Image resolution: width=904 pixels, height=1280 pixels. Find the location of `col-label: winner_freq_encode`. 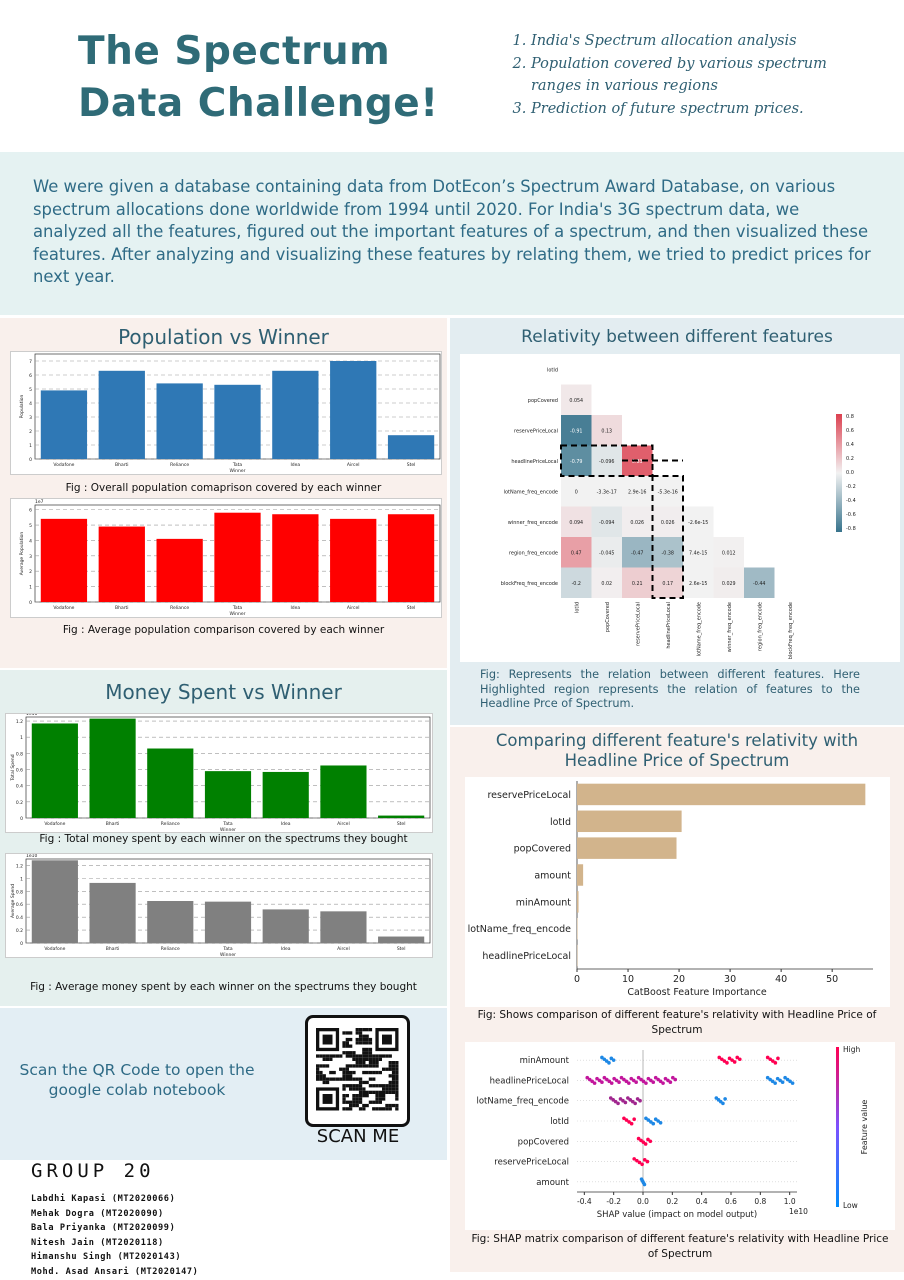

col-label: winner_freq_encode is located at coordinates (730, 627).